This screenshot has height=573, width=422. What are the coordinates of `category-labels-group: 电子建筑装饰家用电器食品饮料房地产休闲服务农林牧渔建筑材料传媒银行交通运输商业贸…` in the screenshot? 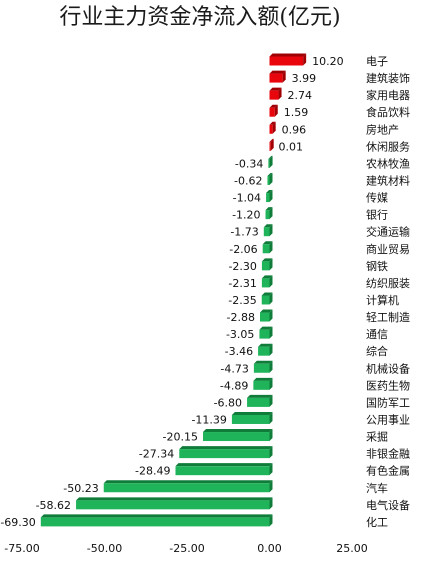 It's located at (388, 292).